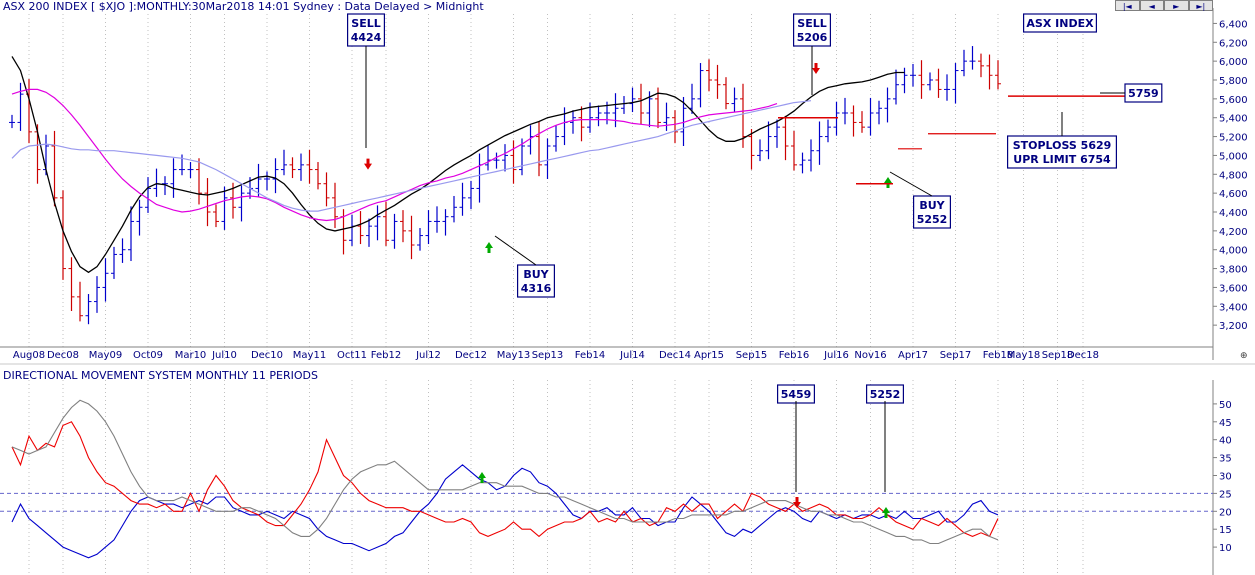 The image size is (1255, 575). What do you see at coordinates (1062, 159) in the screenshot?
I see `stoploss-label-text: UPR LIMIT 6754` at bounding box center [1062, 159].